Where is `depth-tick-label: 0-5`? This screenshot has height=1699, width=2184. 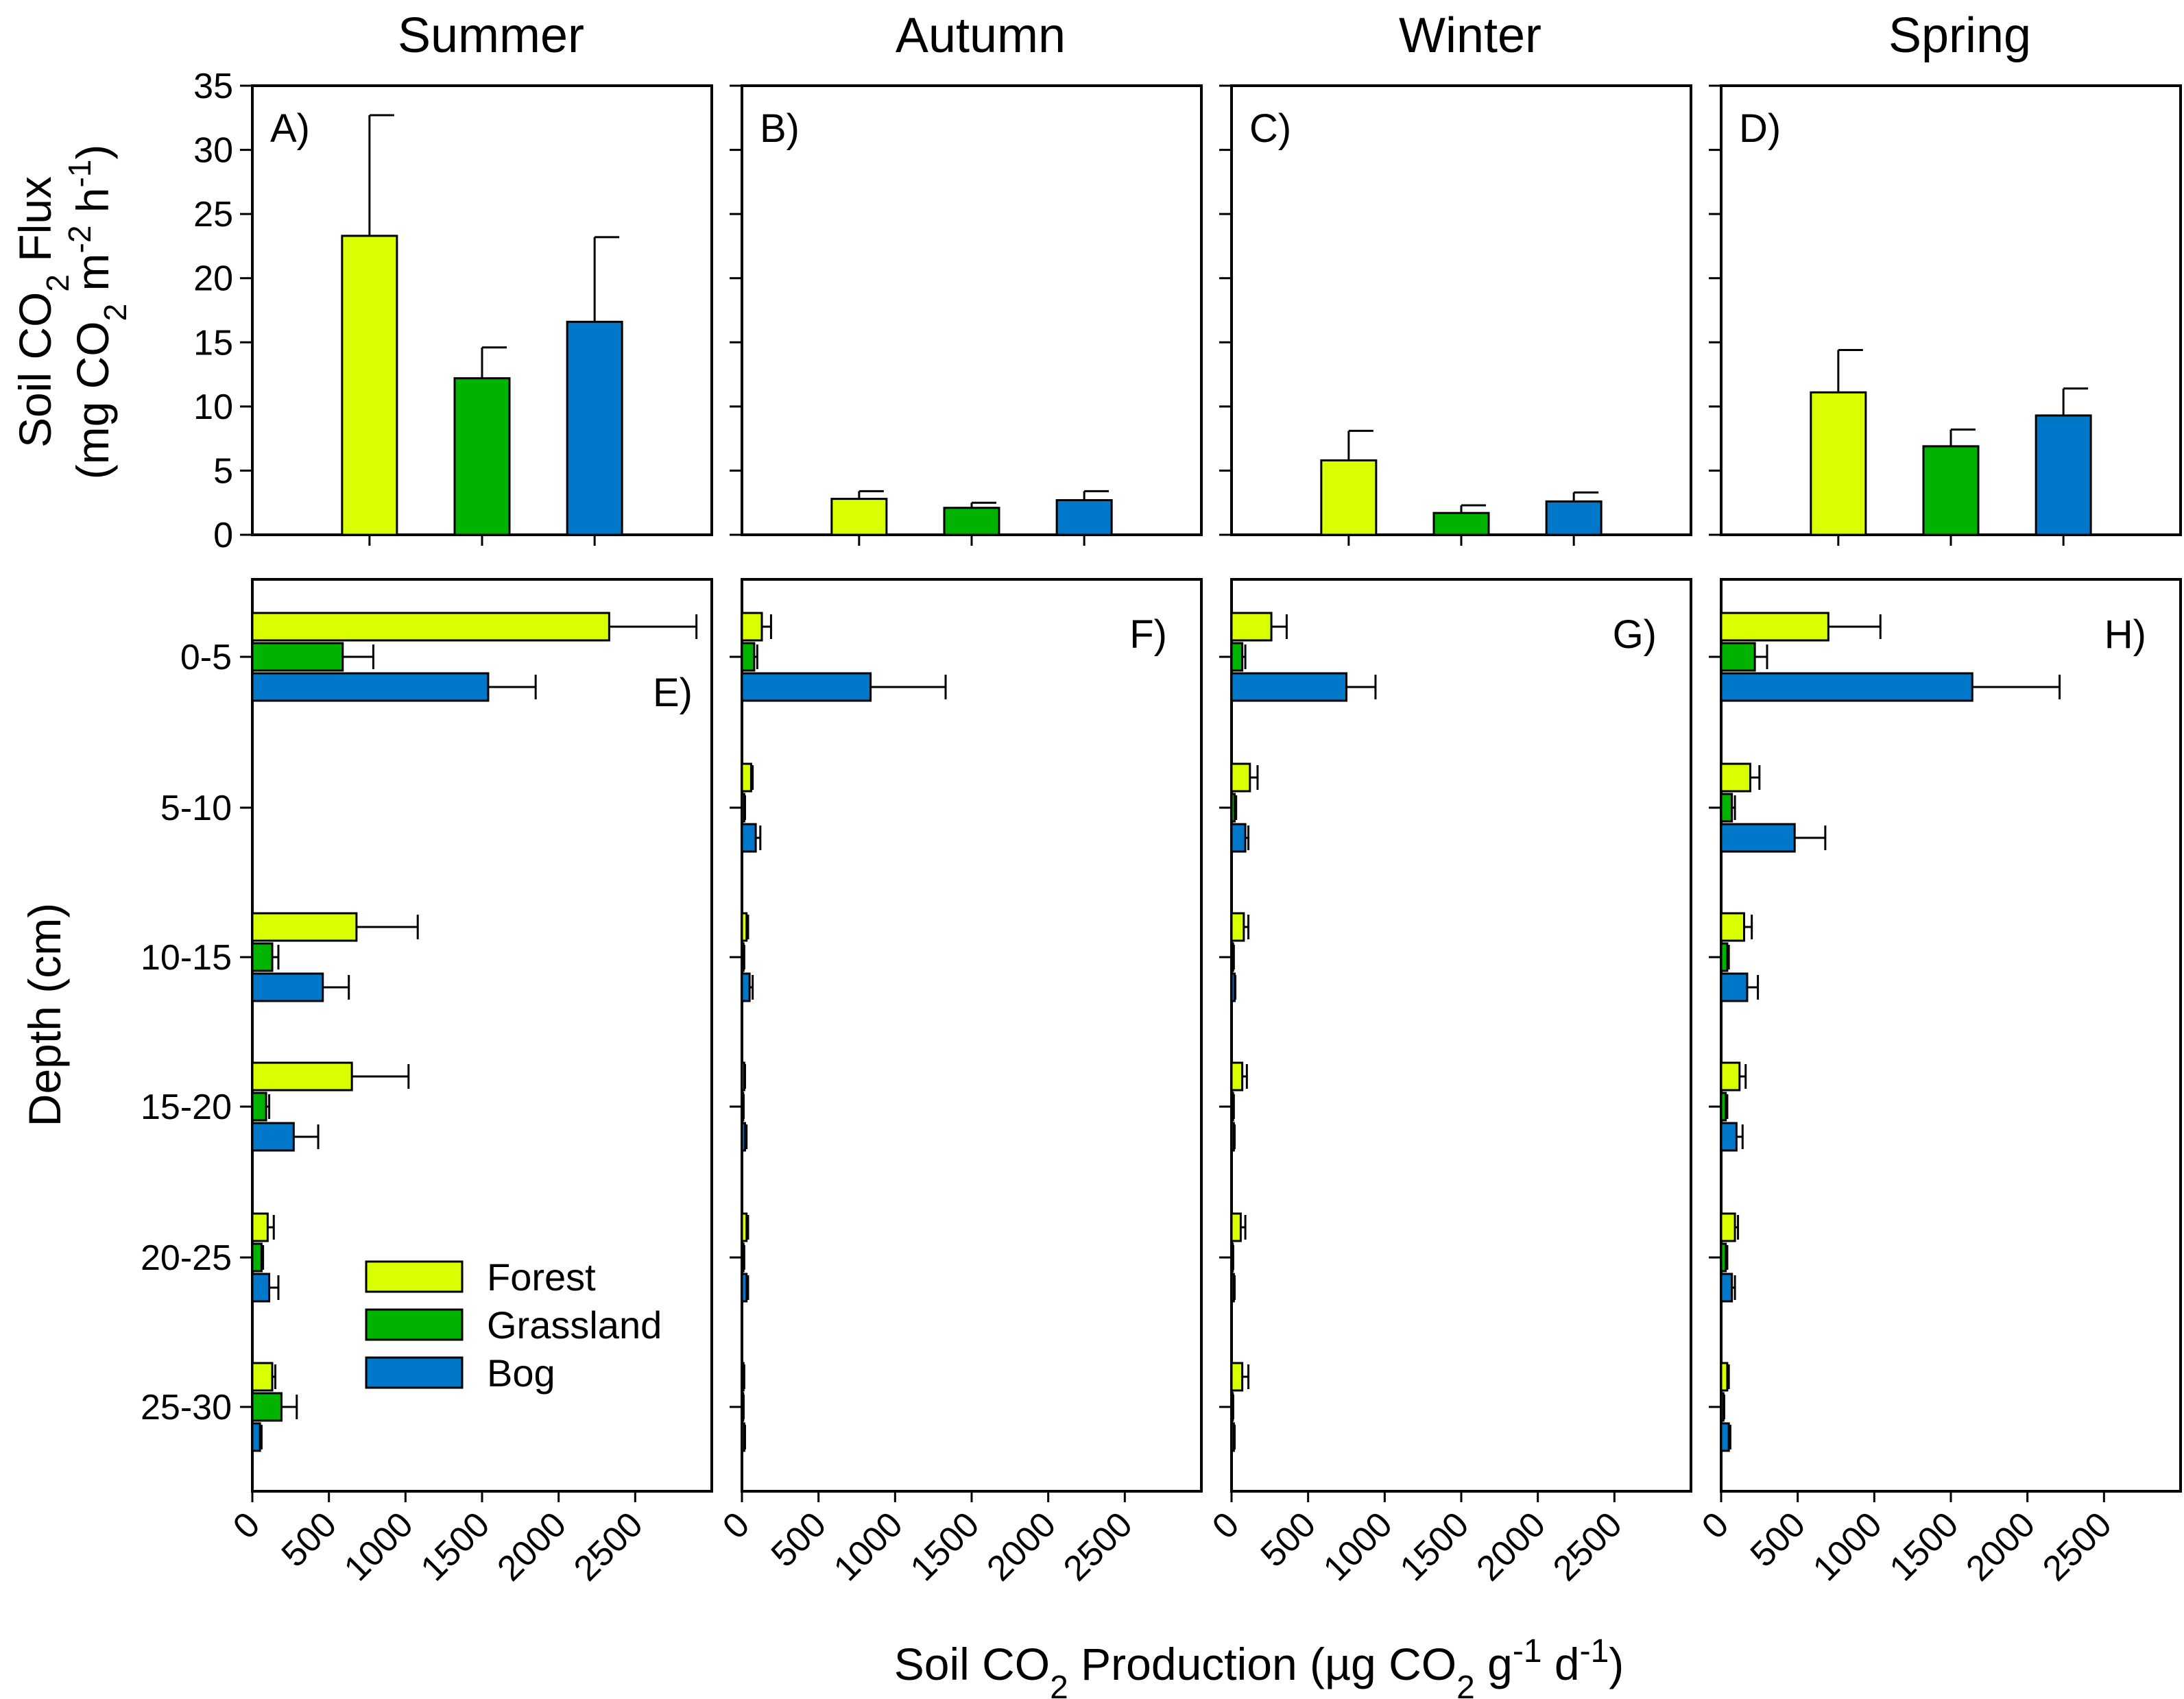
depth-tick-label: 0-5 is located at coordinates (206, 657).